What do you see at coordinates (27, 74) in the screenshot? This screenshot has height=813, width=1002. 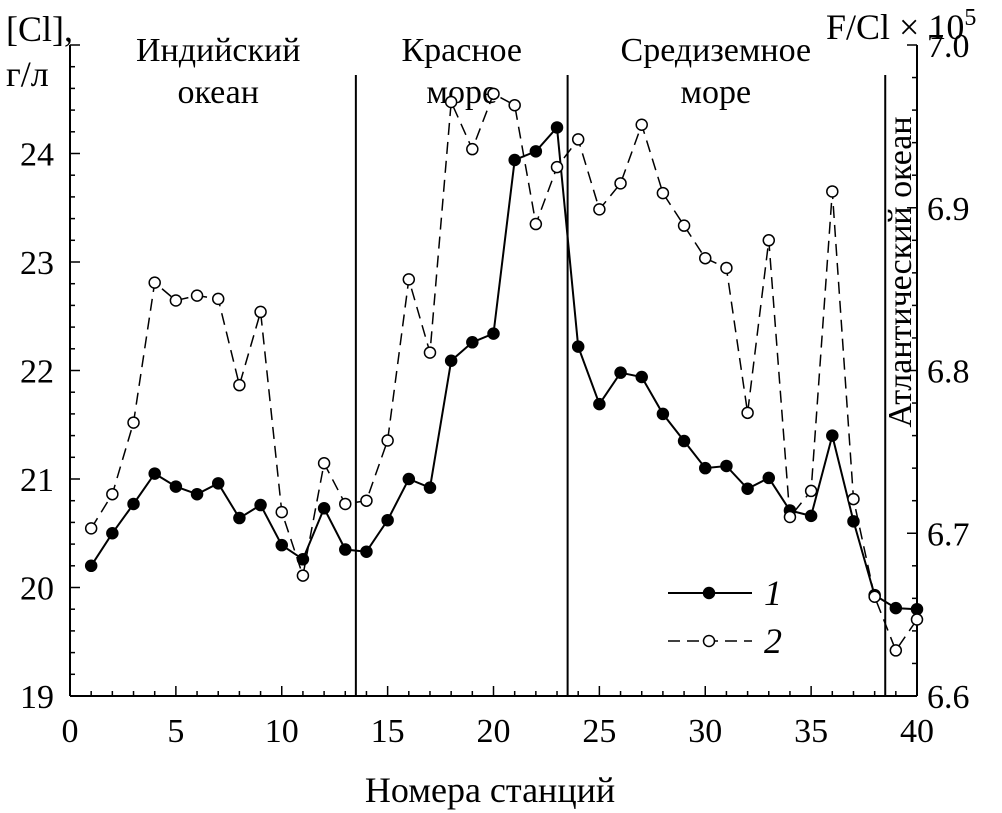 I see `left-y-axis-title-line2: г/л` at bounding box center [27, 74].